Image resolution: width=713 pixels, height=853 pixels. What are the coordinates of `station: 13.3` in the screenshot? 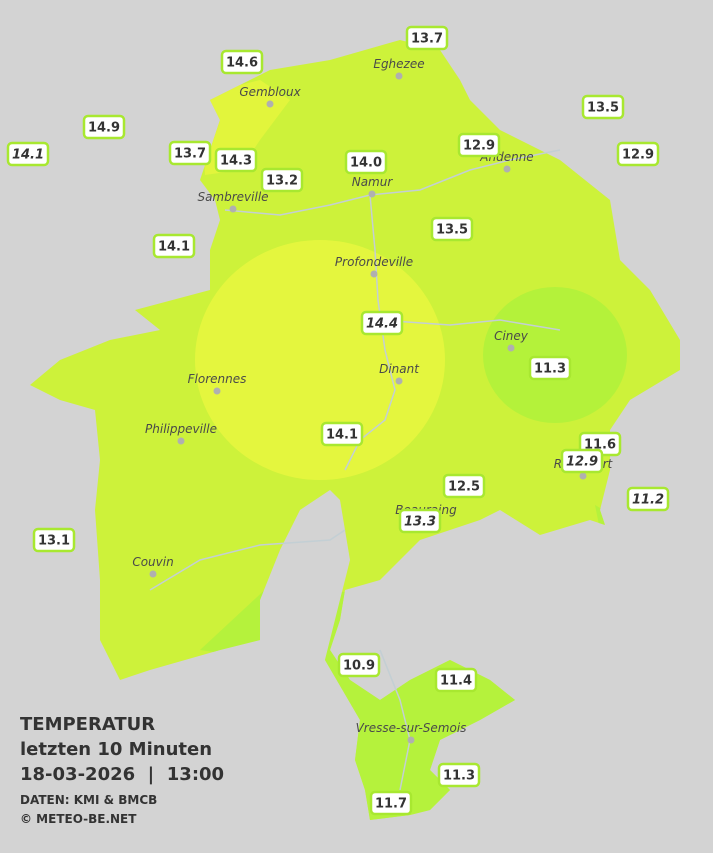 It's located at (420, 521).